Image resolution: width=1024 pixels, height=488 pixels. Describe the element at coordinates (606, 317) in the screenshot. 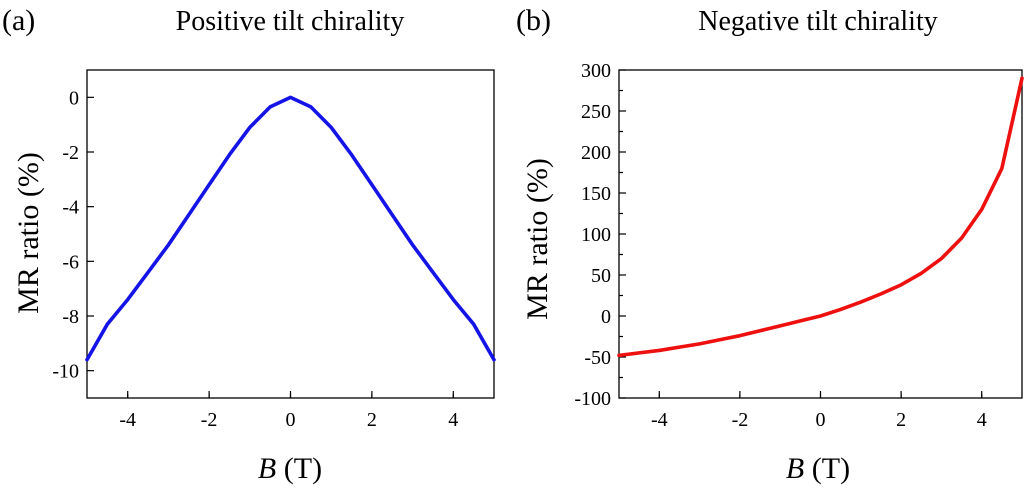

I see `panel-1-y-tick-label: 0` at that location.